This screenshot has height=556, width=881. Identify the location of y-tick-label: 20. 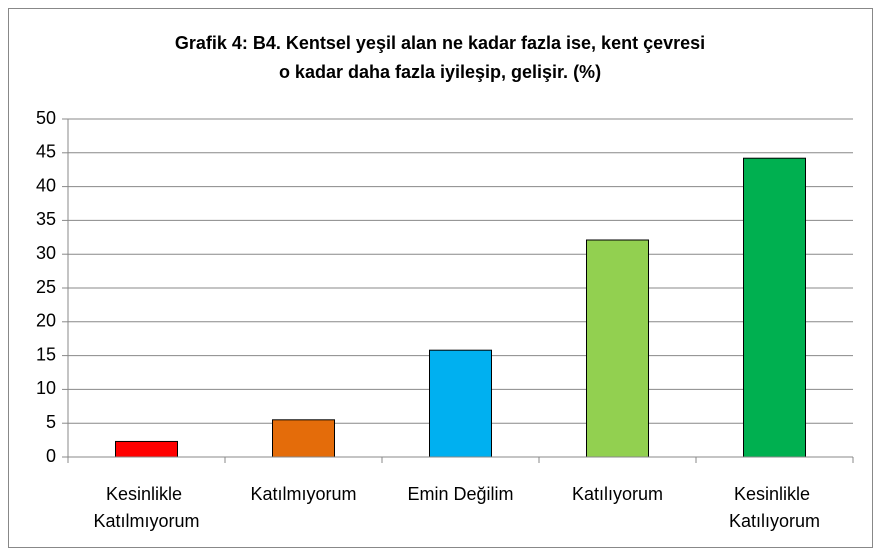
(46, 321).